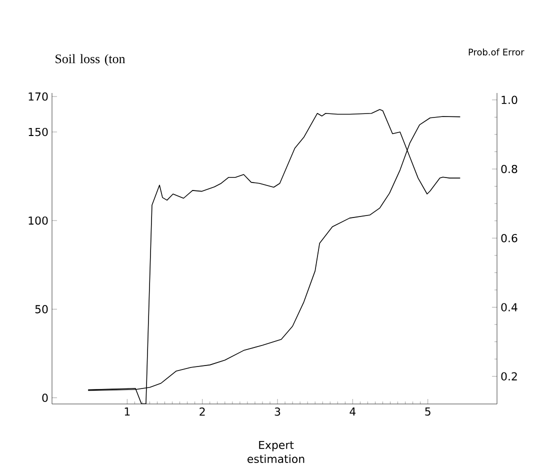 This screenshot has height=474, width=543. Describe the element at coordinates (496, 52) in the screenshot. I see `y2-axis-title: Prob.of Error` at that location.